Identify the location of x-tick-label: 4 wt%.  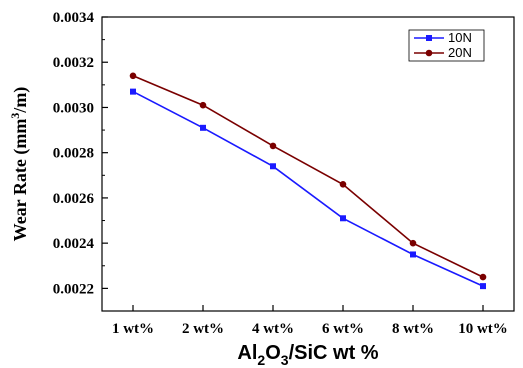
(273, 329).